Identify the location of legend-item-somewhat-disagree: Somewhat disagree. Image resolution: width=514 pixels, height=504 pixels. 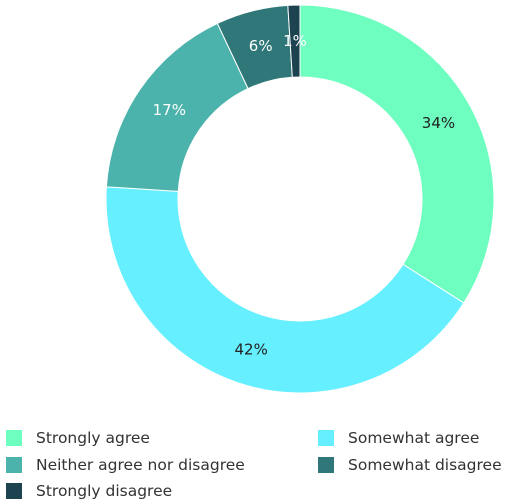
(410, 465).